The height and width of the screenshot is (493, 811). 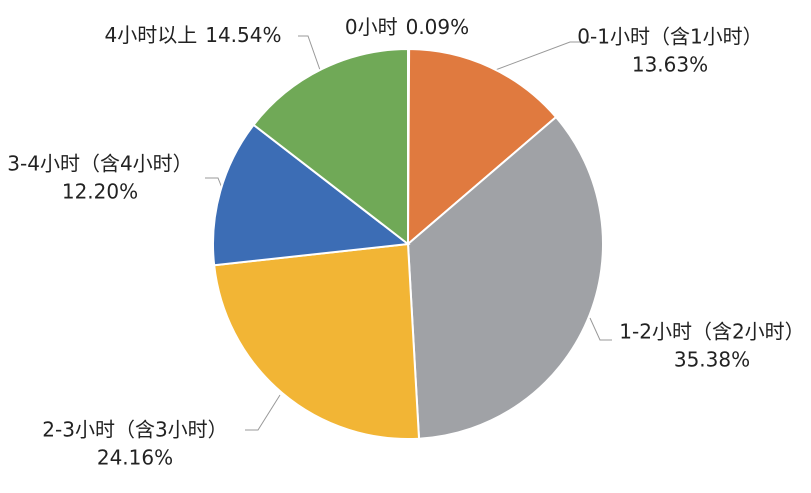 I want to click on value-label: 12.20%, so click(x=100, y=192).